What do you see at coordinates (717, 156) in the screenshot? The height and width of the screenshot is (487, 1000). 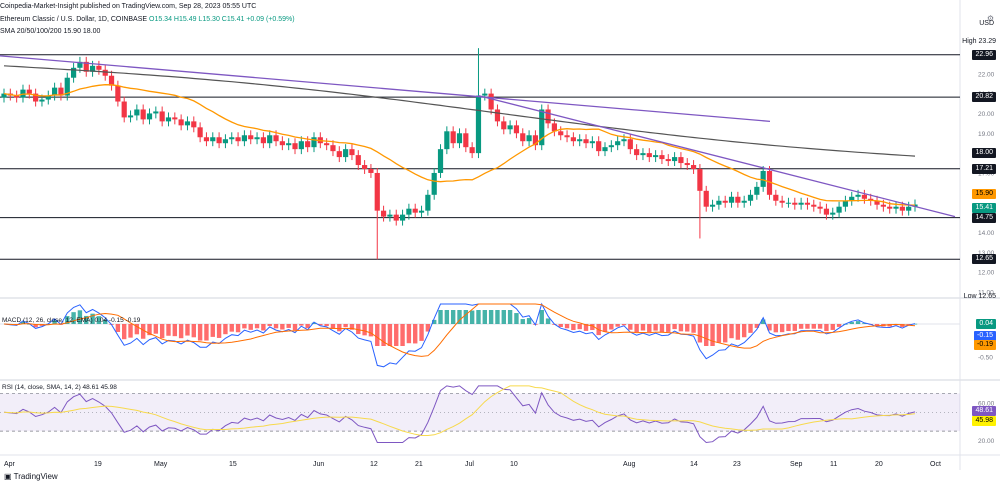 I see `trendline-lower` at bounding box center [717, 156].